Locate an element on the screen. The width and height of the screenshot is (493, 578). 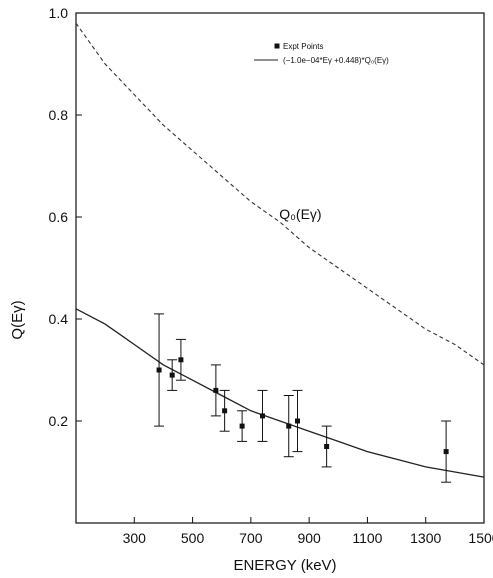
x-tick-label: 900 is located at coordinates (309, 538).